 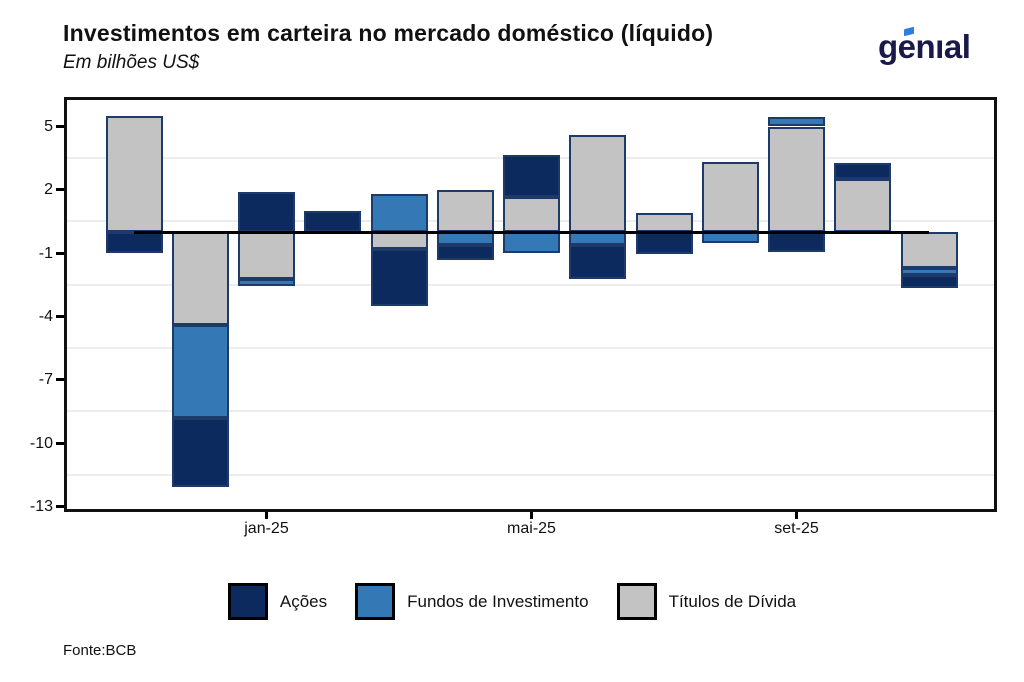 What do you see at coordinates (531, 176) in the screenshot?
I see `bar-segment-Ações-mai-25` at bounding box center [531, 176].